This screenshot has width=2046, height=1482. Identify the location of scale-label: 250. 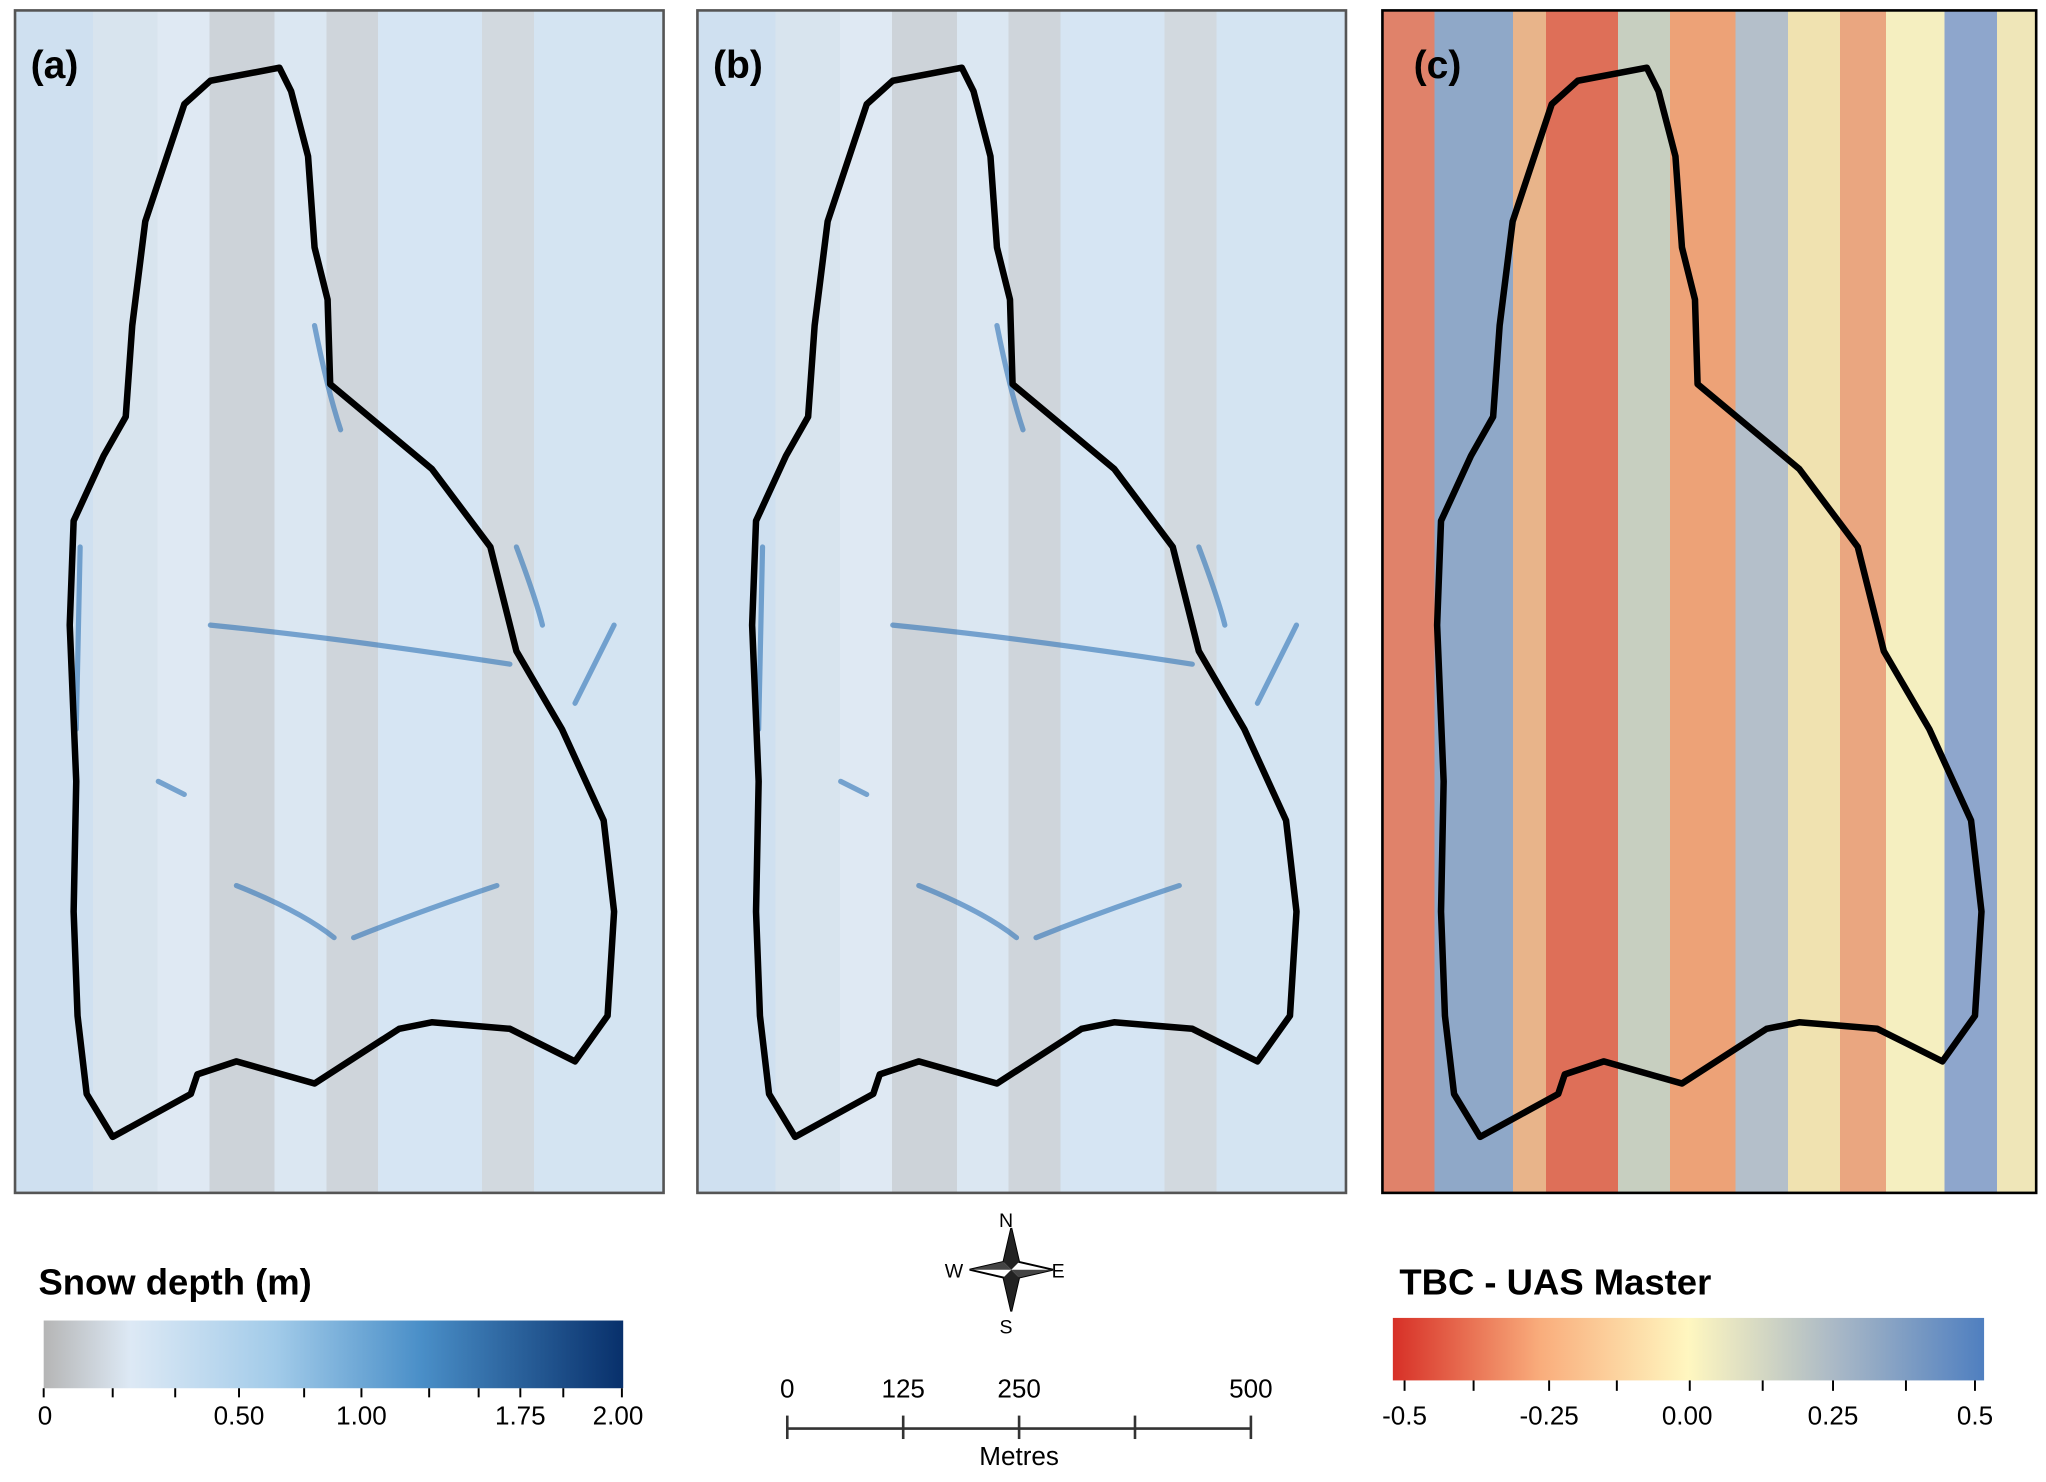
(1018, 1388).